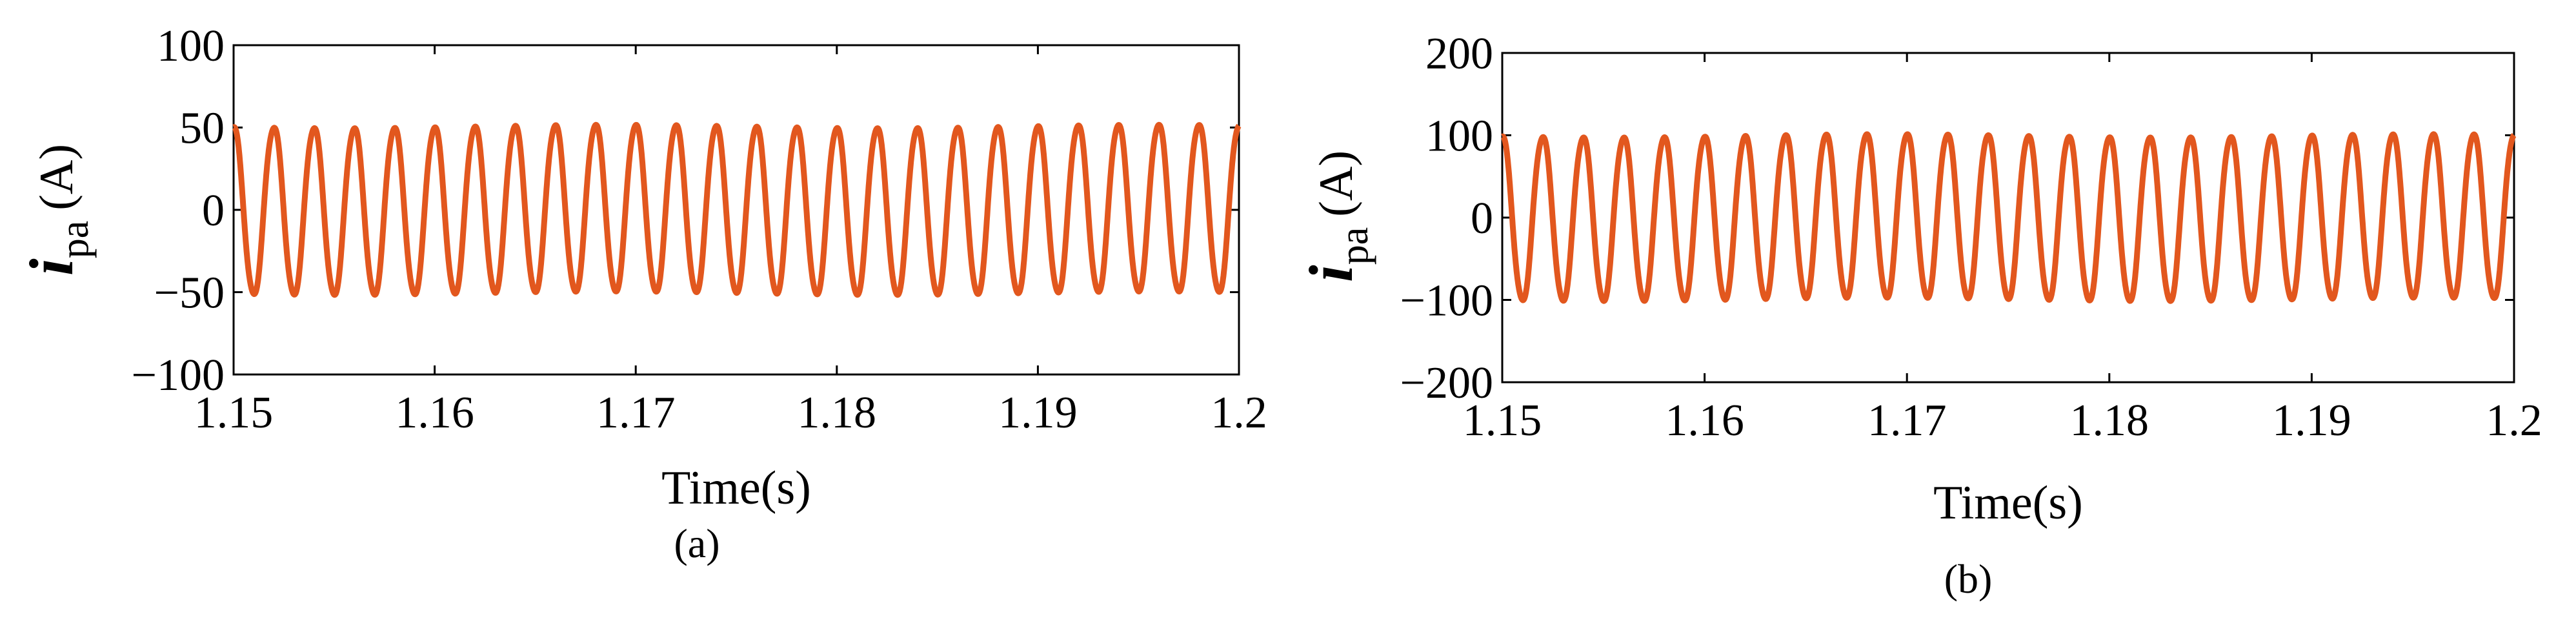 The width and height of the screenshot is (2576, 625). I want to click on y-tick-label: 50, so click(202, 129).